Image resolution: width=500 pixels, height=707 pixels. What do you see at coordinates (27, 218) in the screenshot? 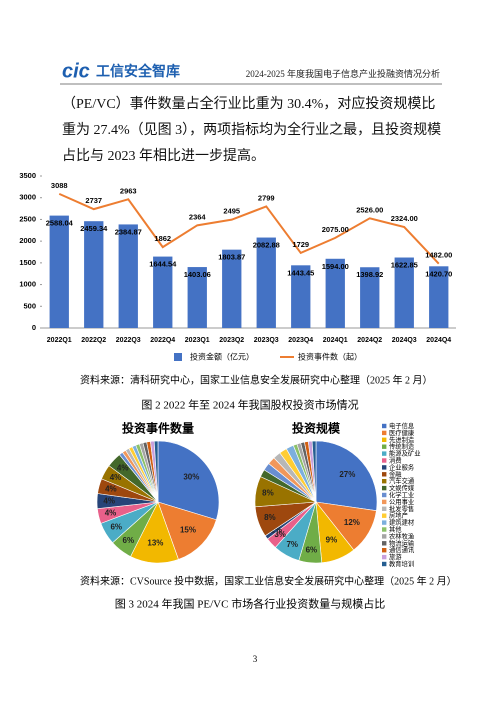
I see `y-tick-label: 2500` at bounding box center [27, 218].